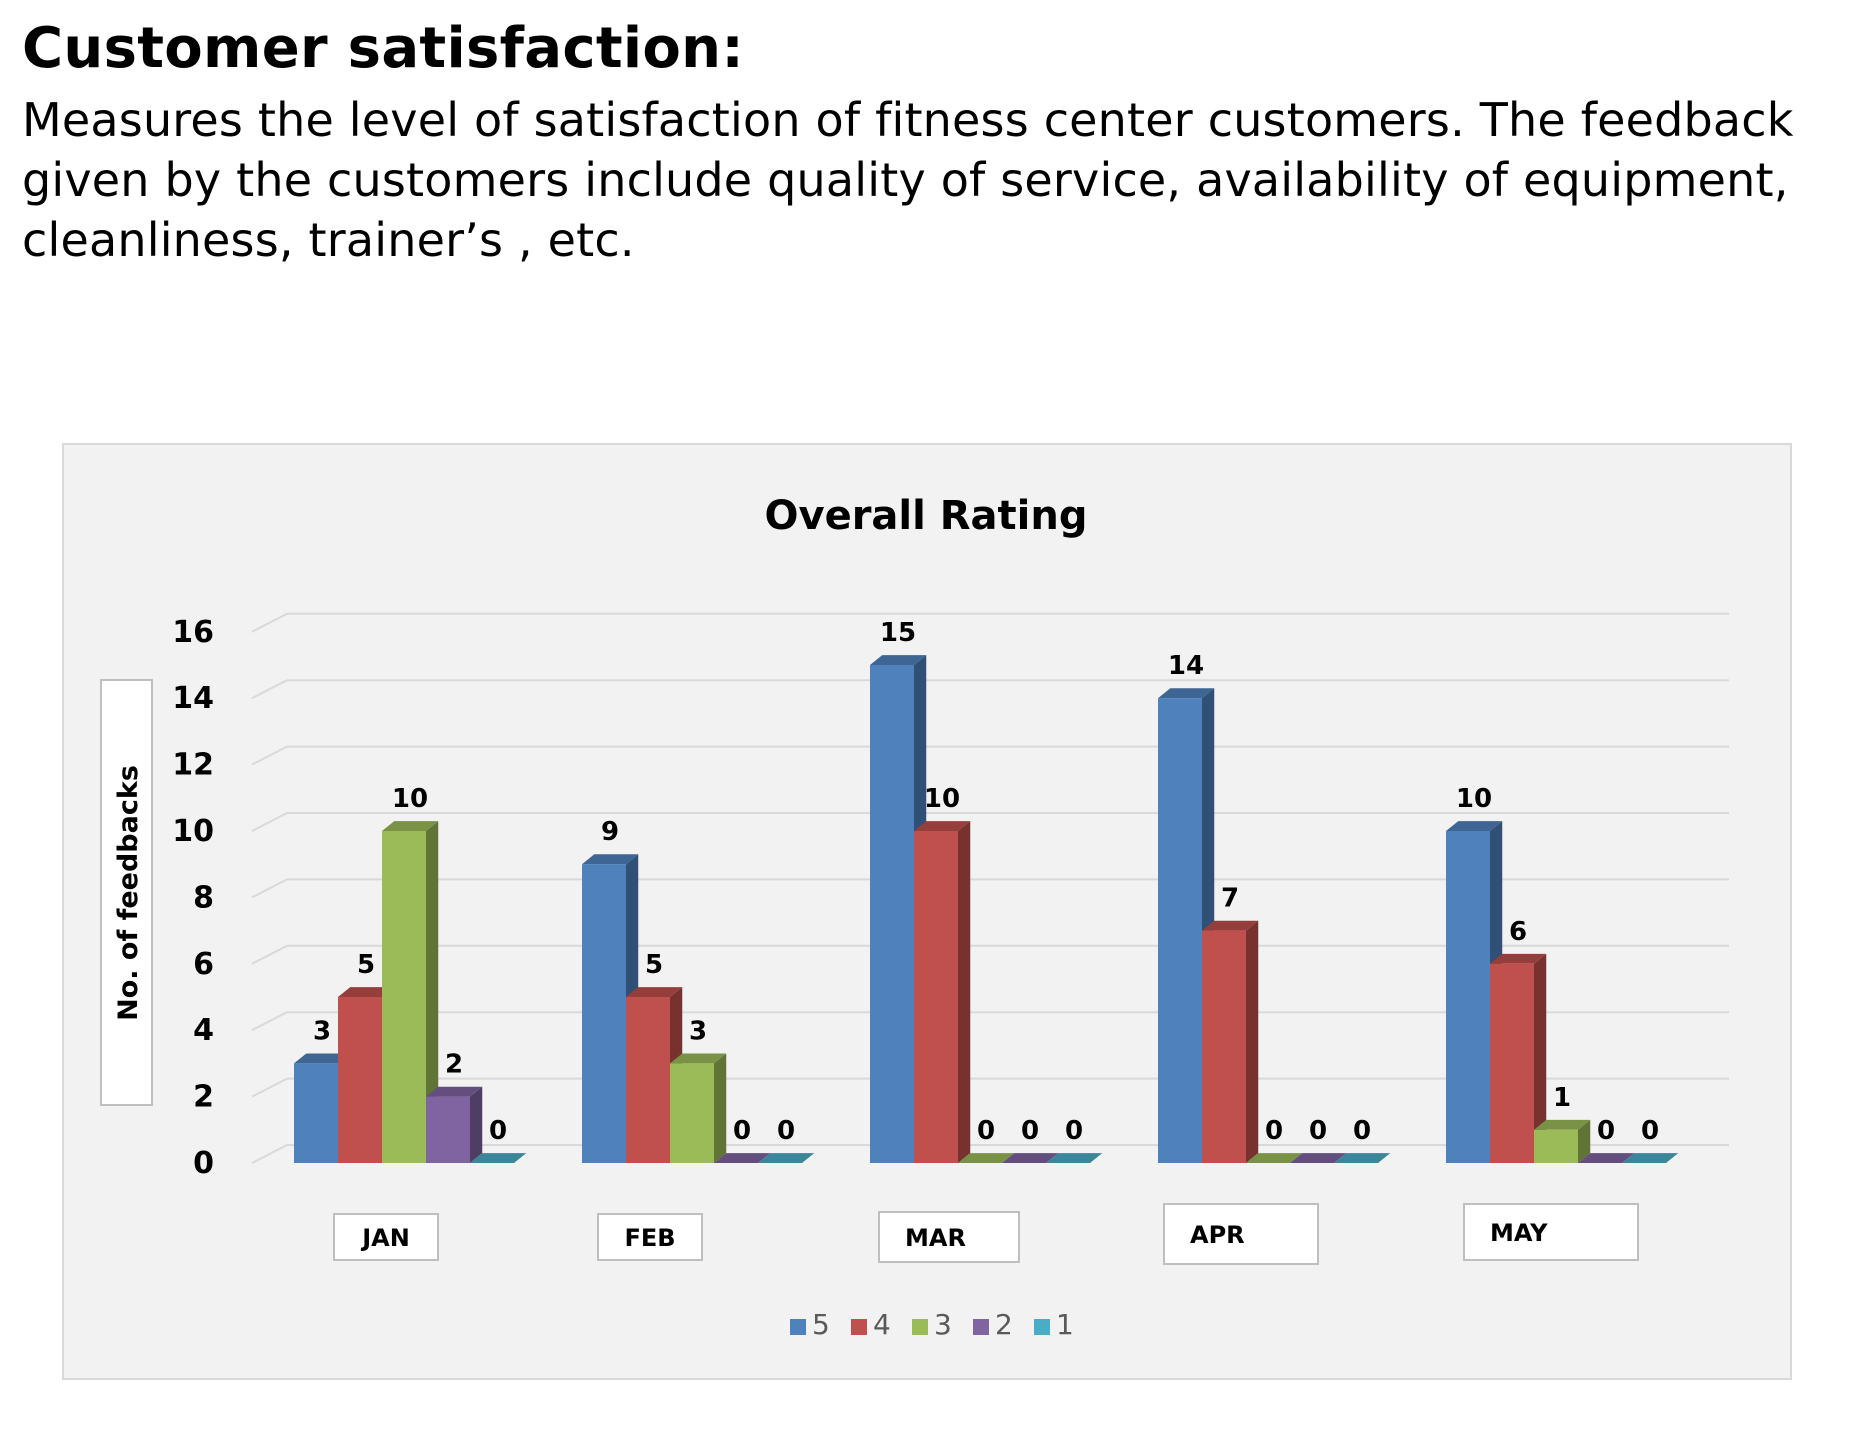 The height and width of the screenshot is (1442, 1854). Describe the element at coordinates (943, 1324) in the screenshot. I see `legend-label-3: 3` at that location.